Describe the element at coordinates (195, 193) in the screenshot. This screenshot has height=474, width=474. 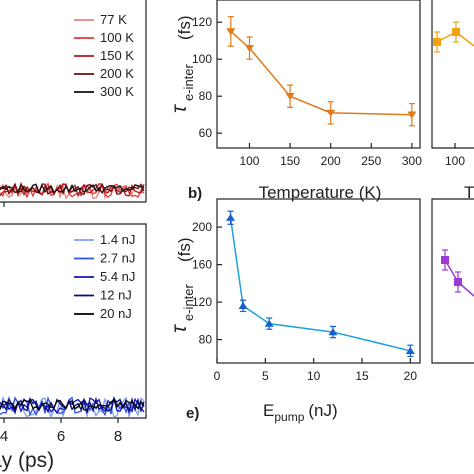
I see `panel-b-panel-label: b)` at that location.